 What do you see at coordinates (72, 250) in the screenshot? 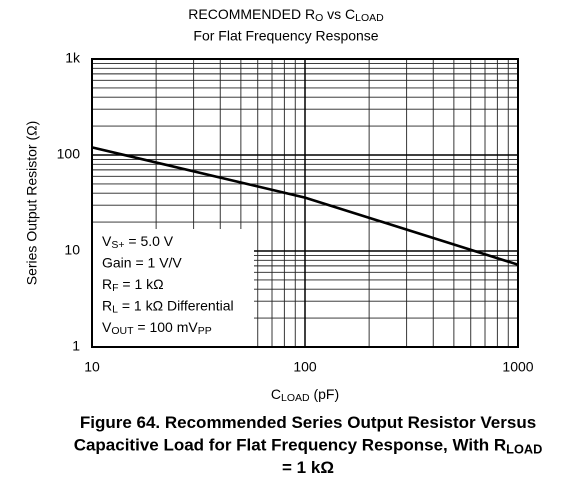
I see `y-tick-label: 10` at bounding box center [72, 250].